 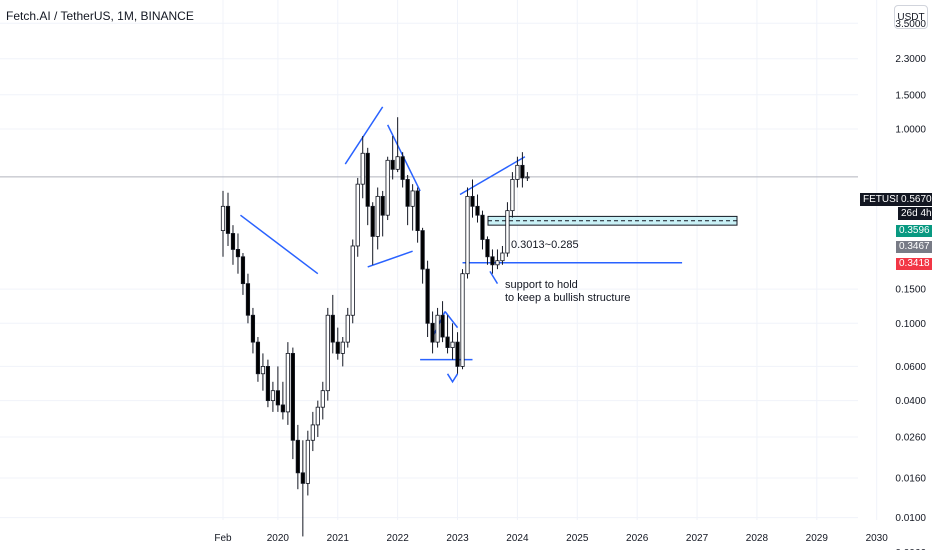 I want to click on y-tick-label: 0.0066, so click(x=910, y=549).